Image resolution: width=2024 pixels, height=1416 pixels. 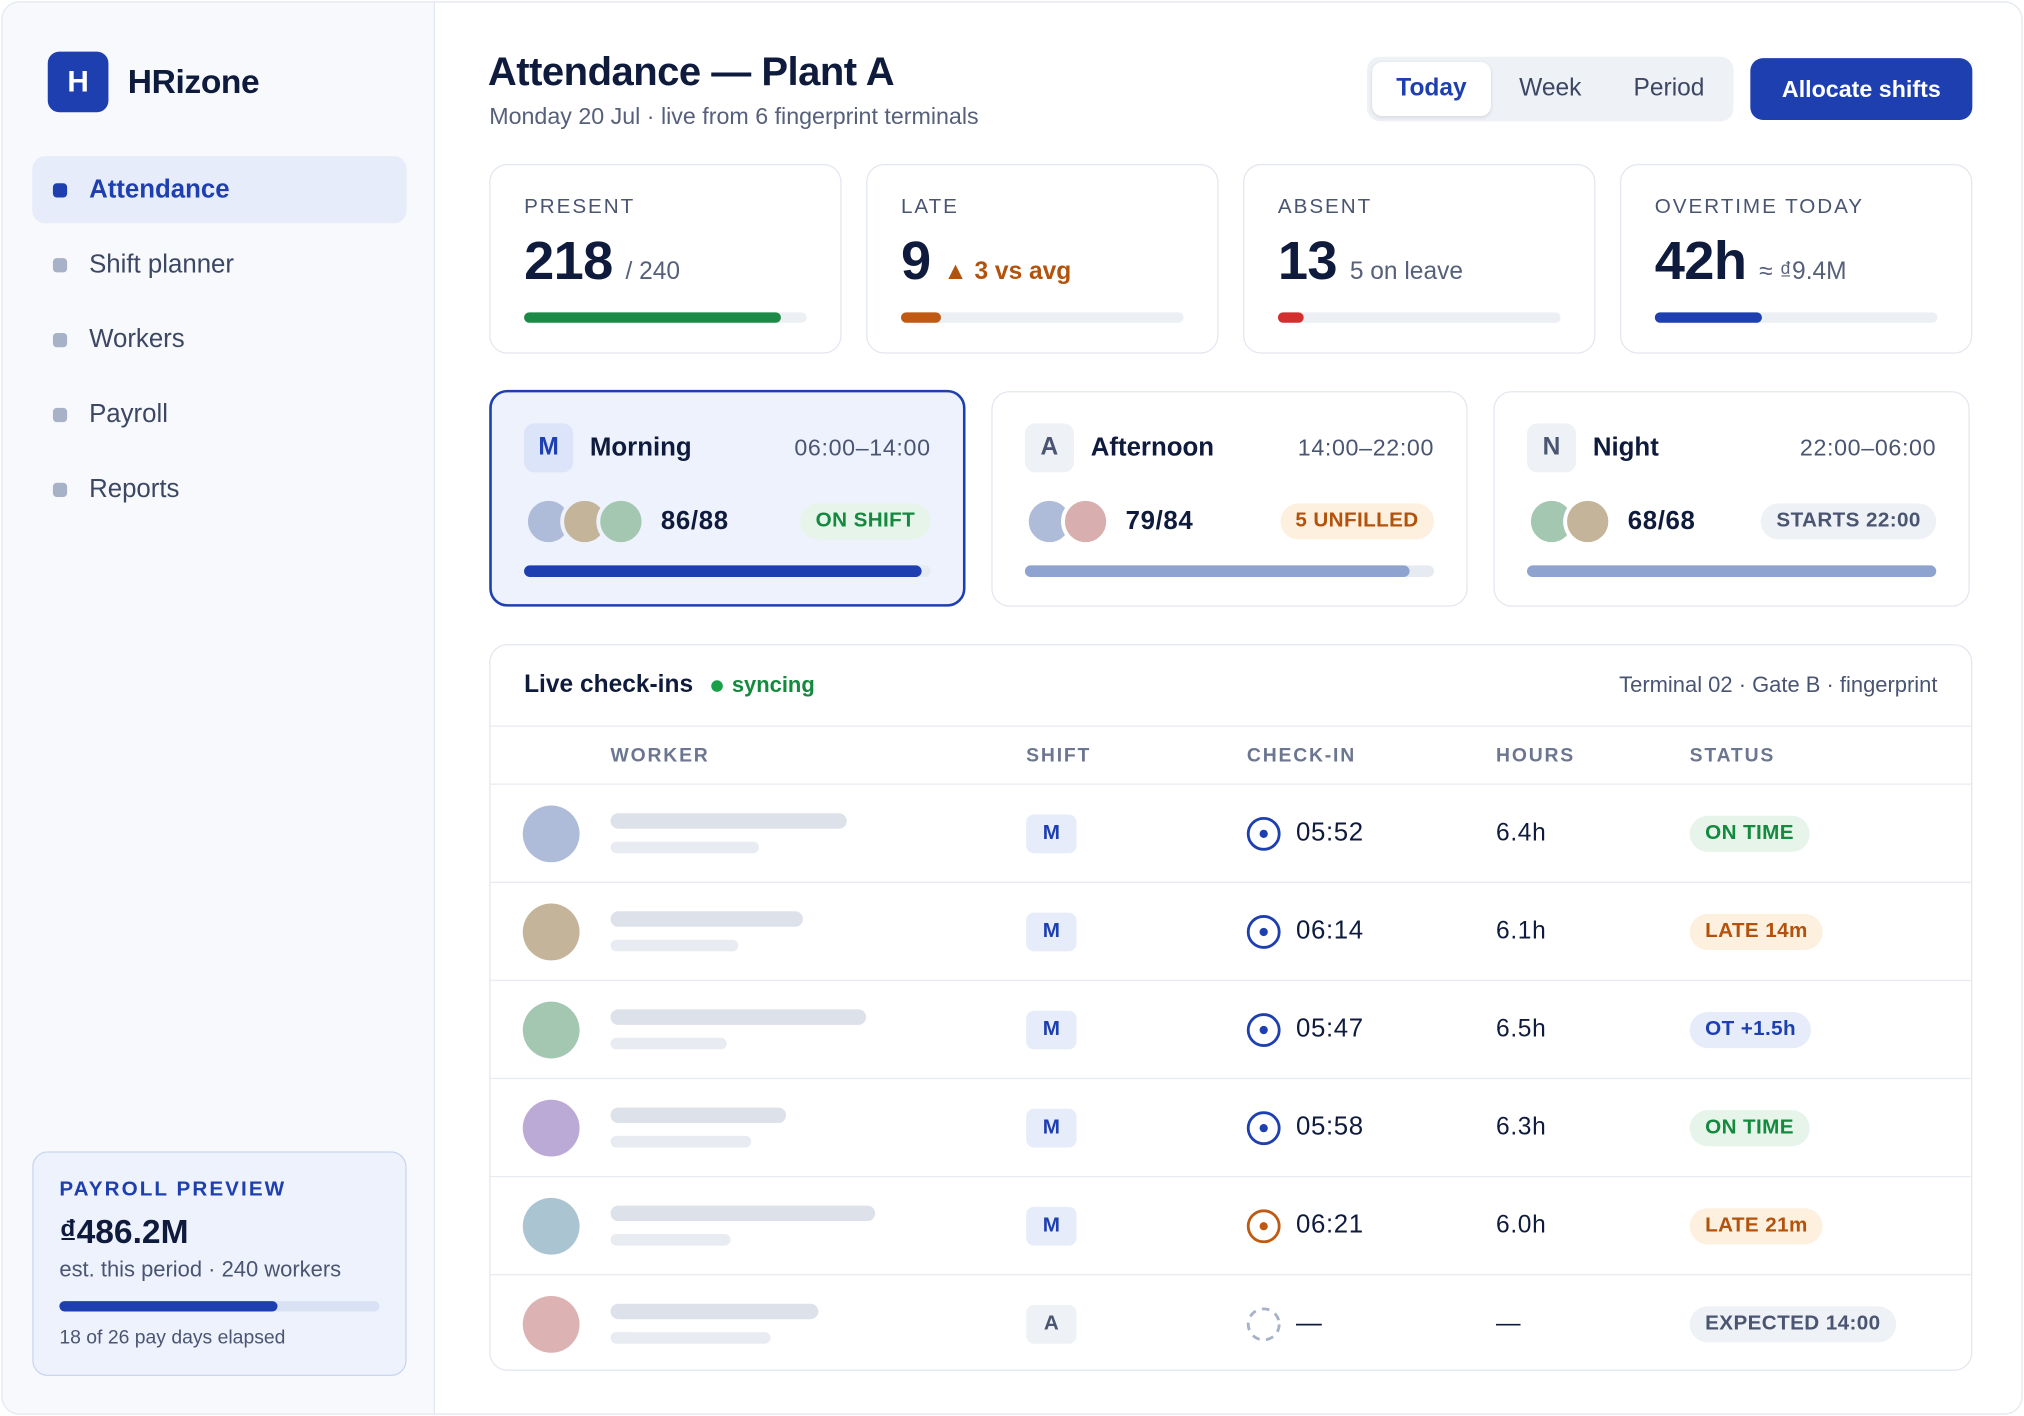 What do you see at coordinates (1231, 1322) in the screenshot?
I see `table-row: A — — EXPECTED 14:00` at bounding box center [1231, 1322].